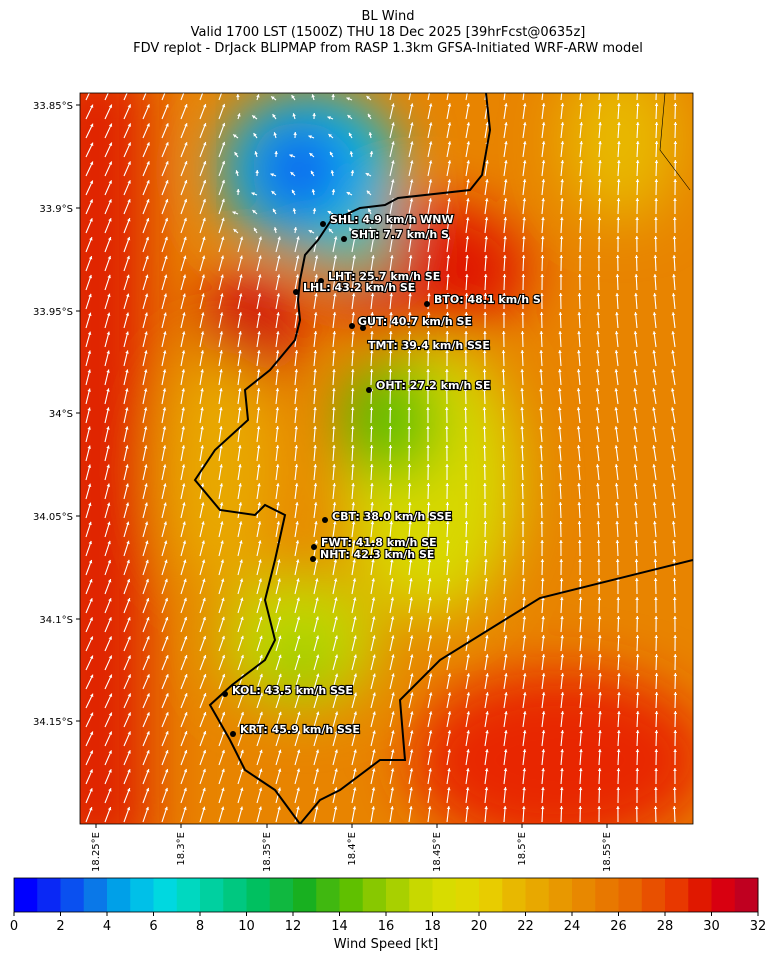  I want to click on colorbar-tick-label: 16, so click(386, 926).